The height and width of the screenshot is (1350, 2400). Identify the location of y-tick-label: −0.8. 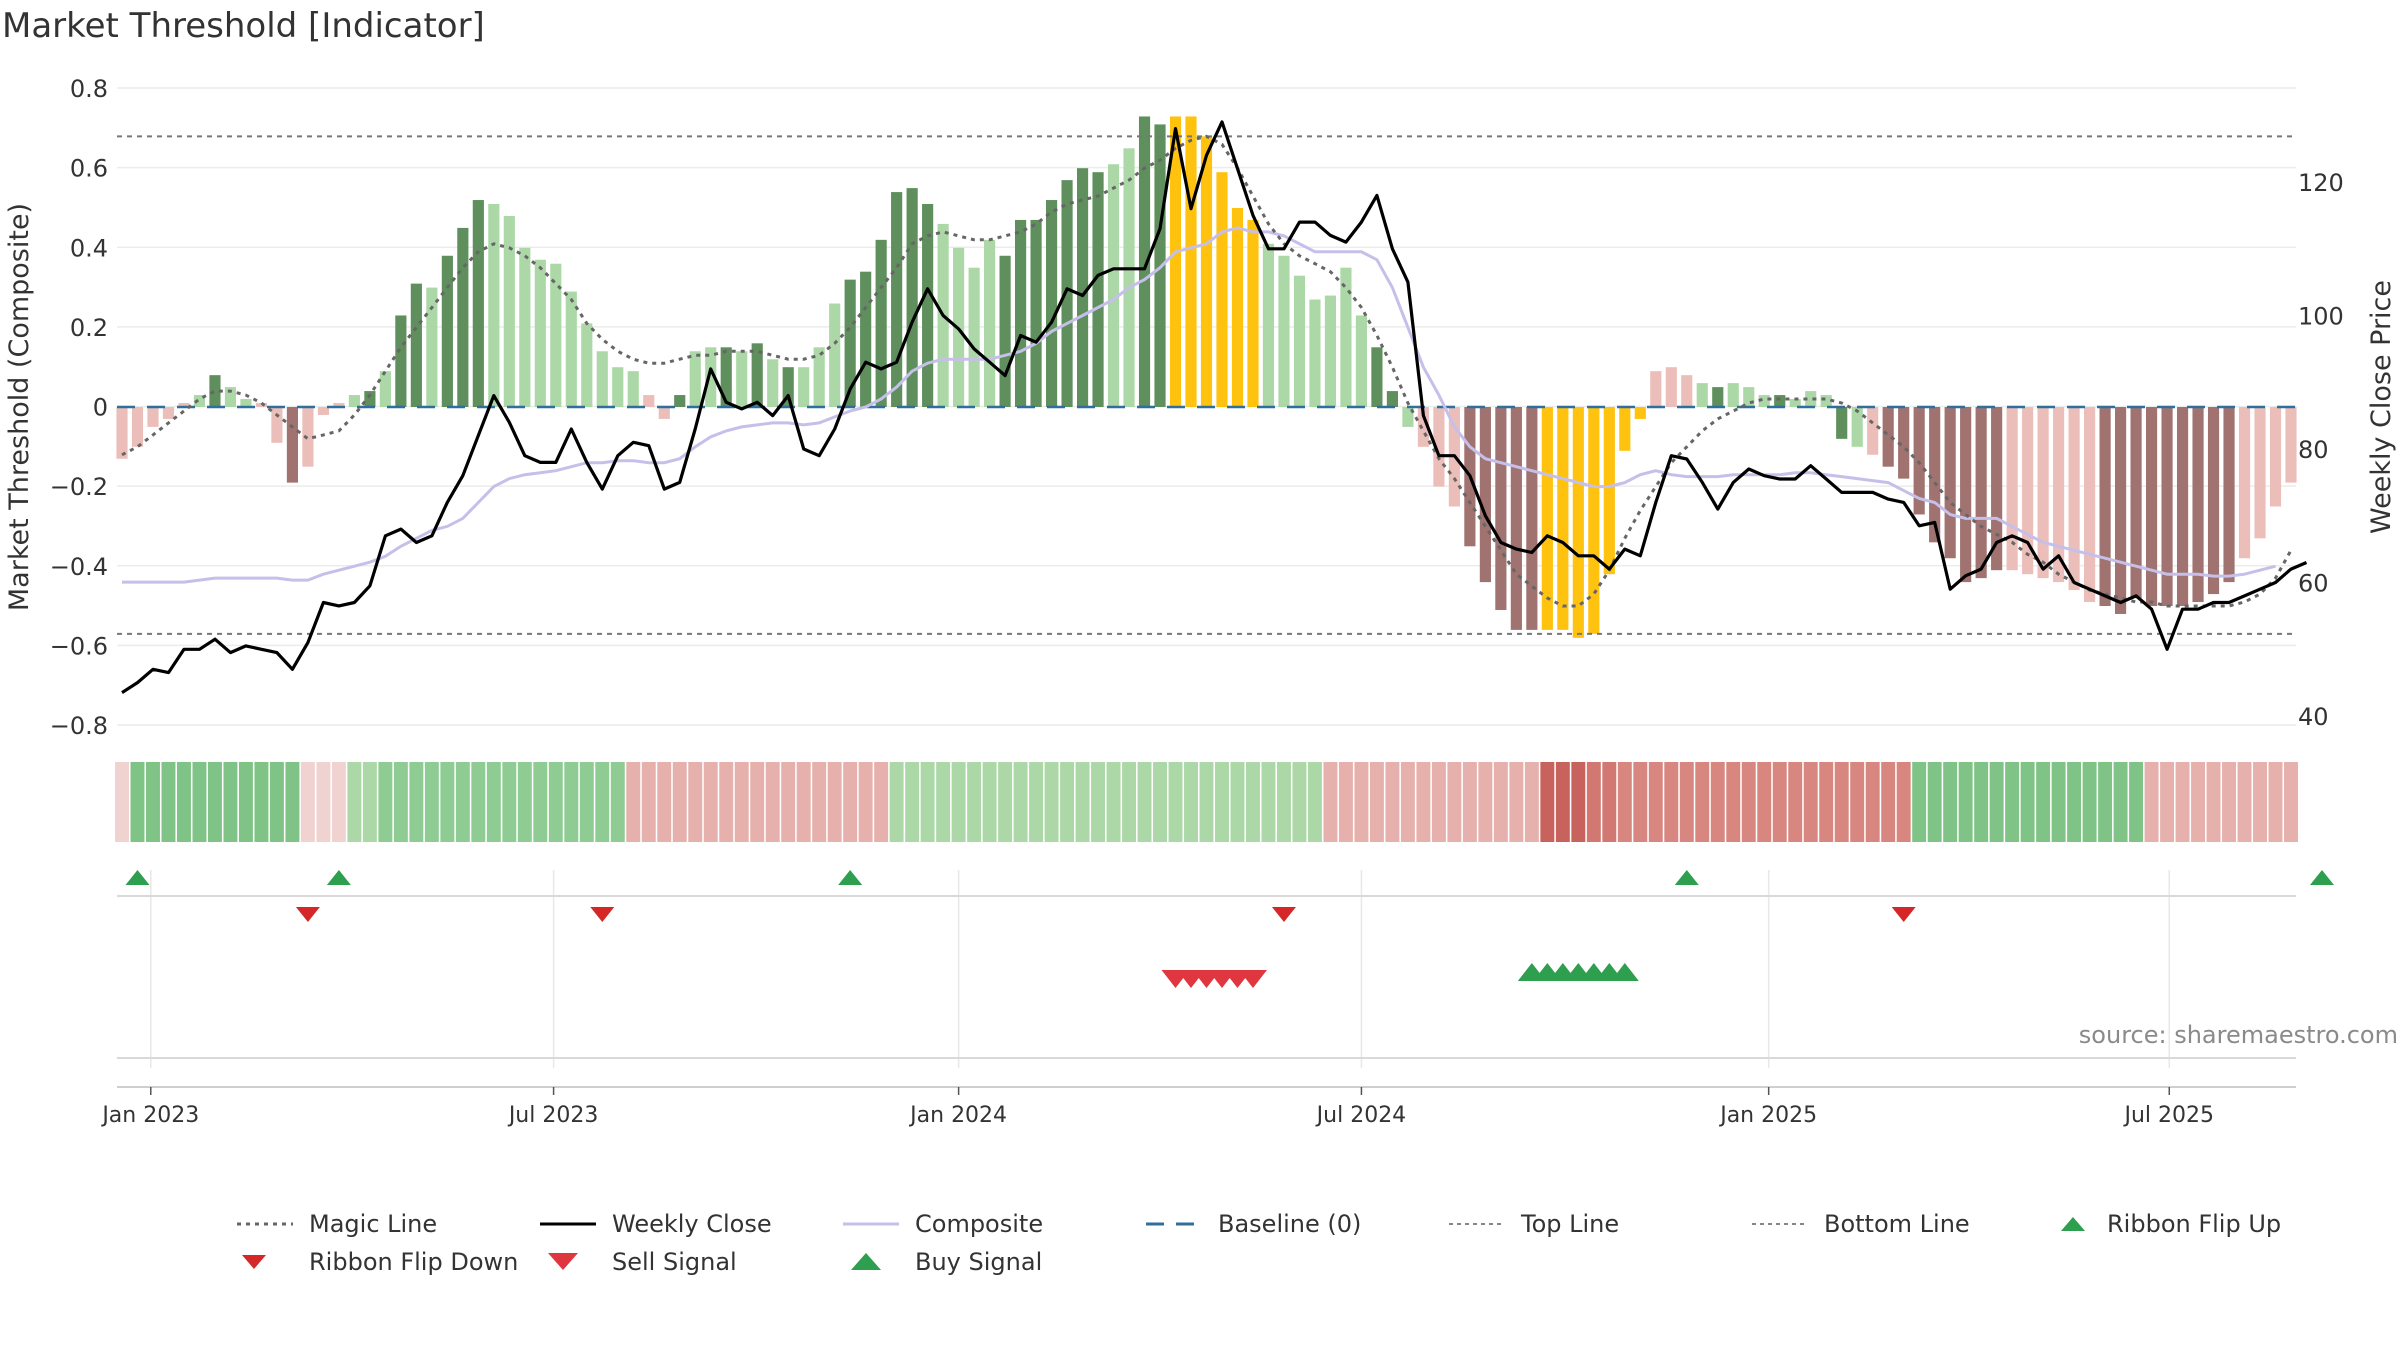
(79, 726).